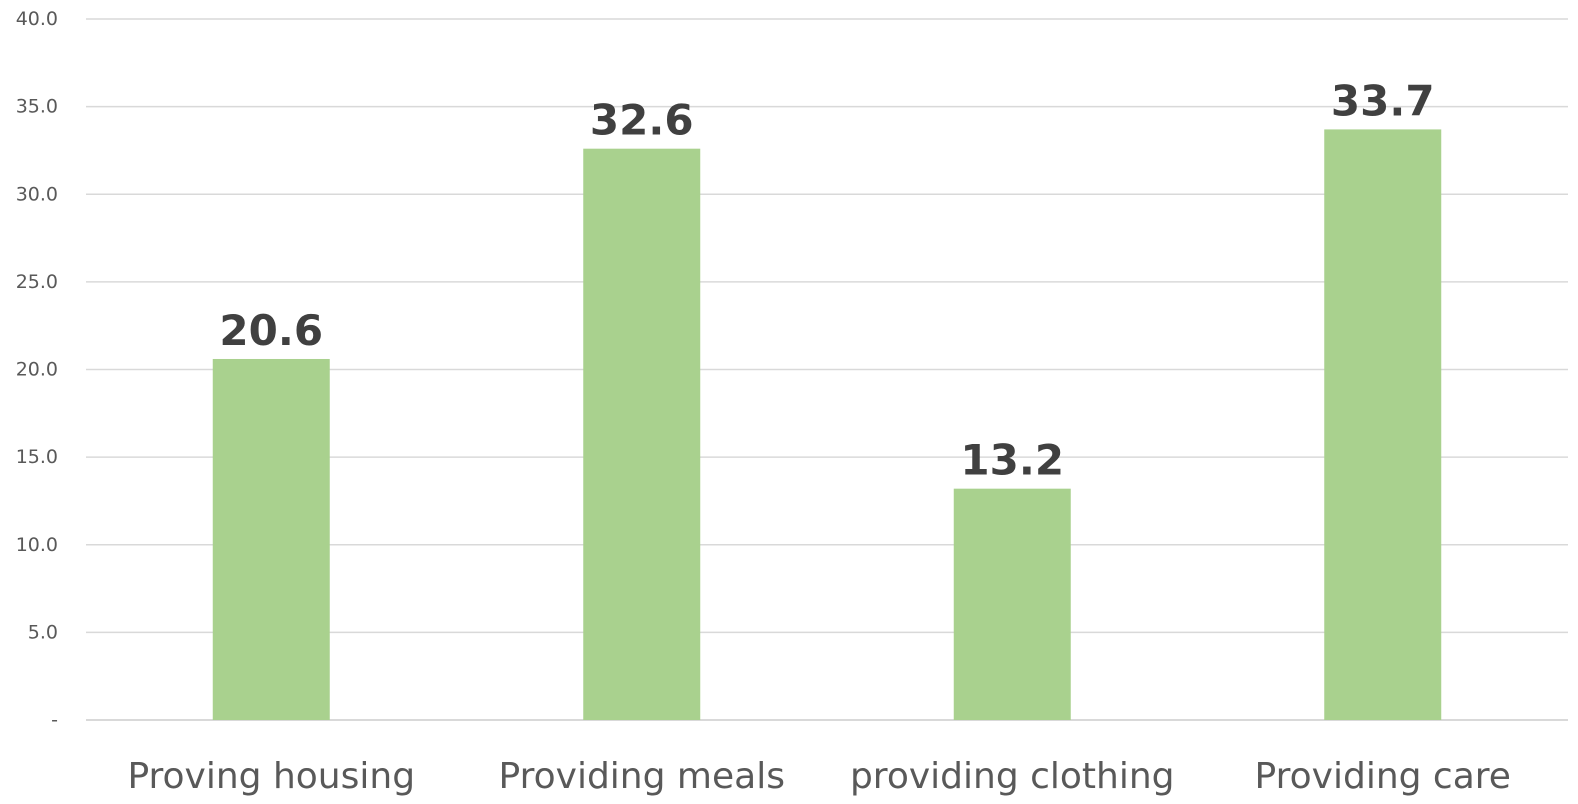 The width and height of the screenshot is (1578, 804). What do you see at coordinates (271, 330) in the screenshot?
I see `data-label: 20.6` at bounding box center [271, 330].